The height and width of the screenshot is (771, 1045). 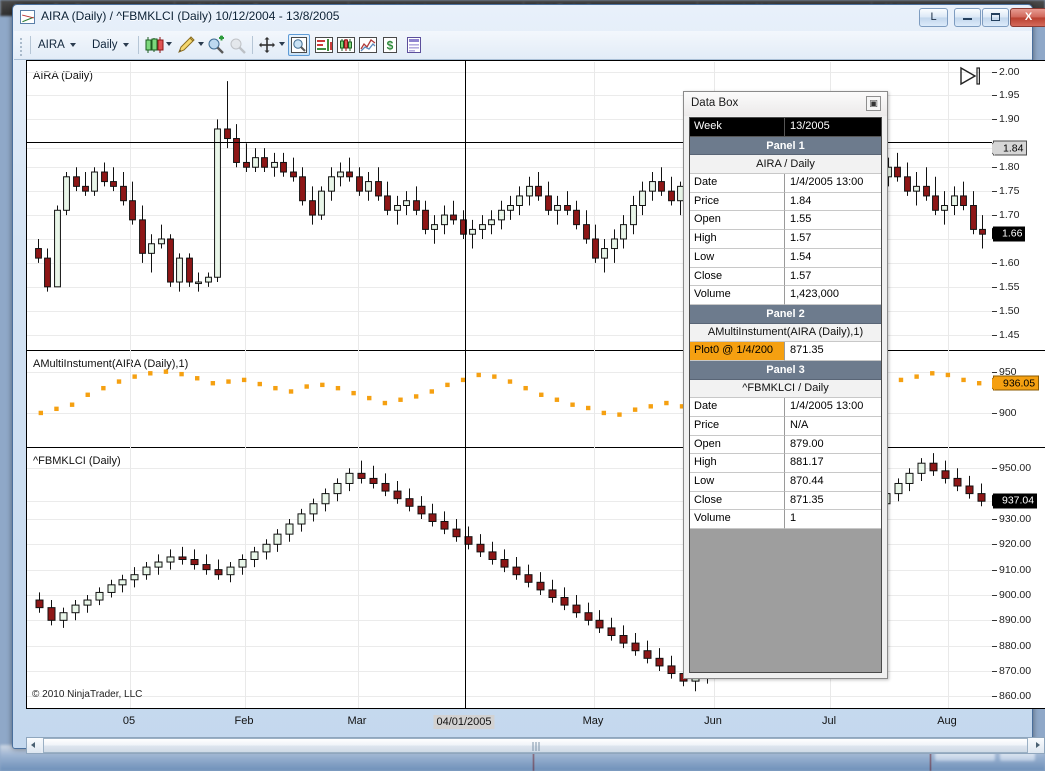 What do you see at coordinates (833, 482) in the screenshot?
I see `data-box-value: 870.44` at bounding box center [833, 482].